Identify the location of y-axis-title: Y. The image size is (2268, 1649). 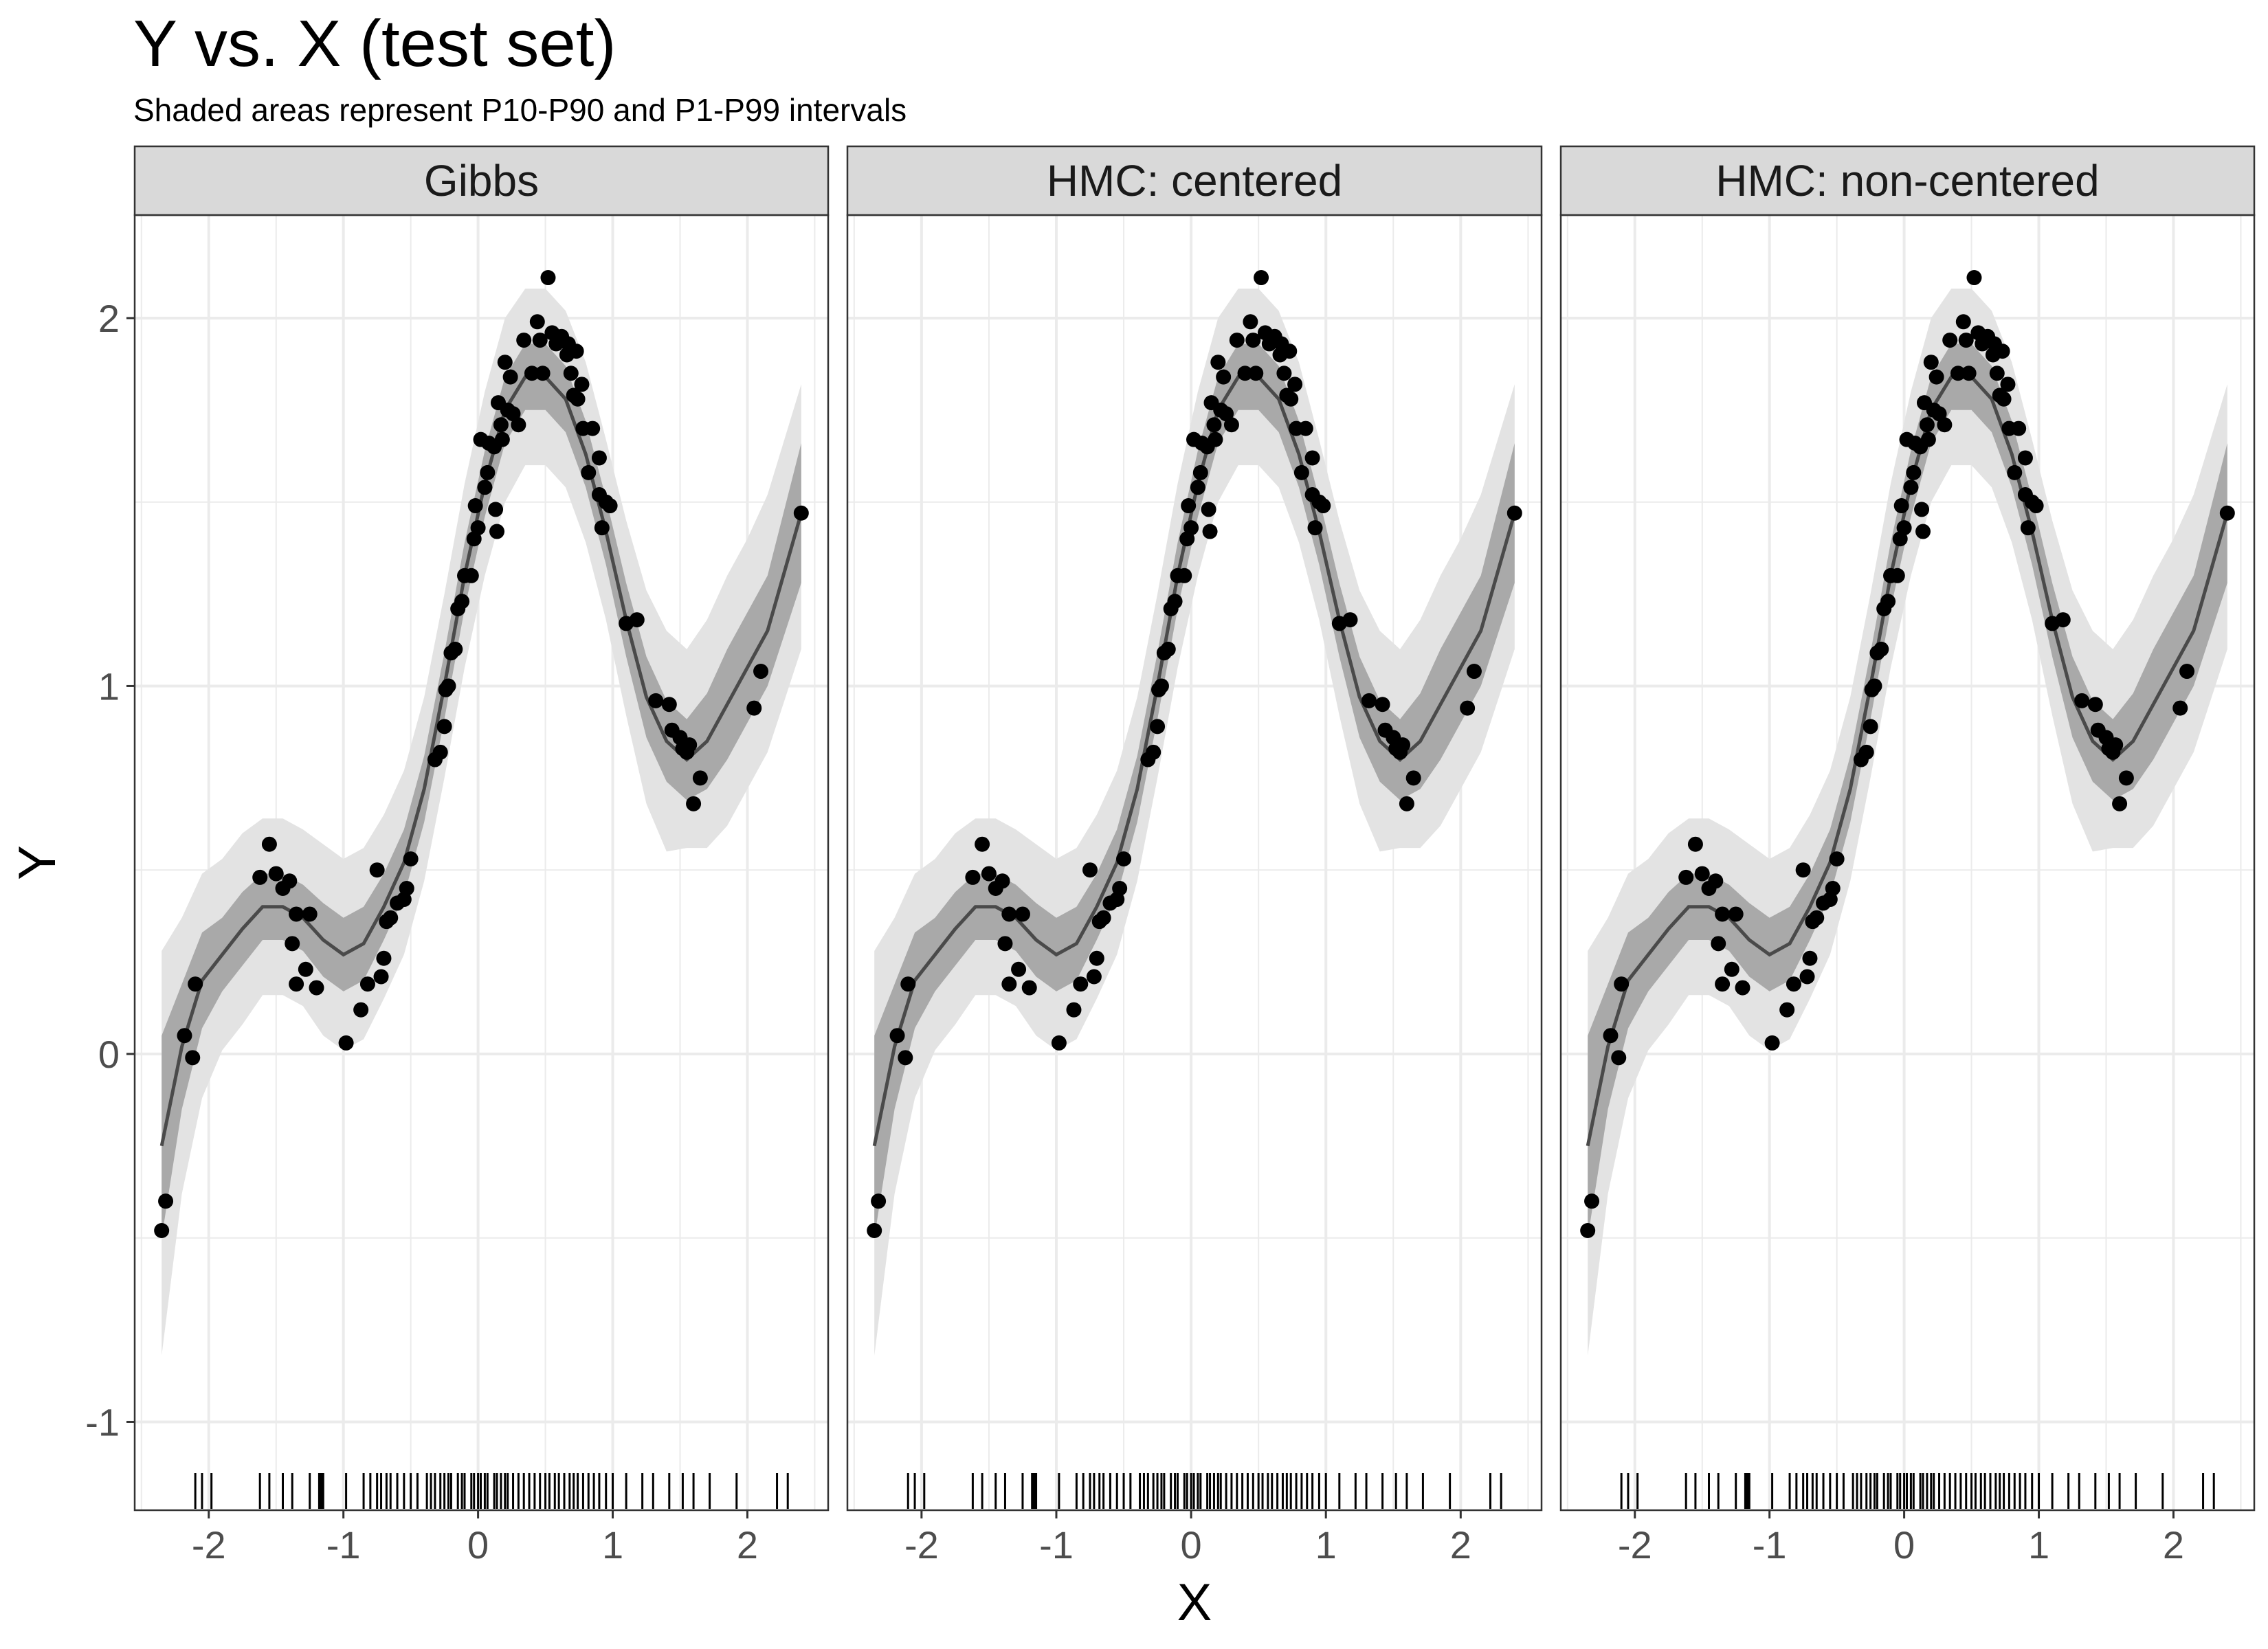
(37, 863).